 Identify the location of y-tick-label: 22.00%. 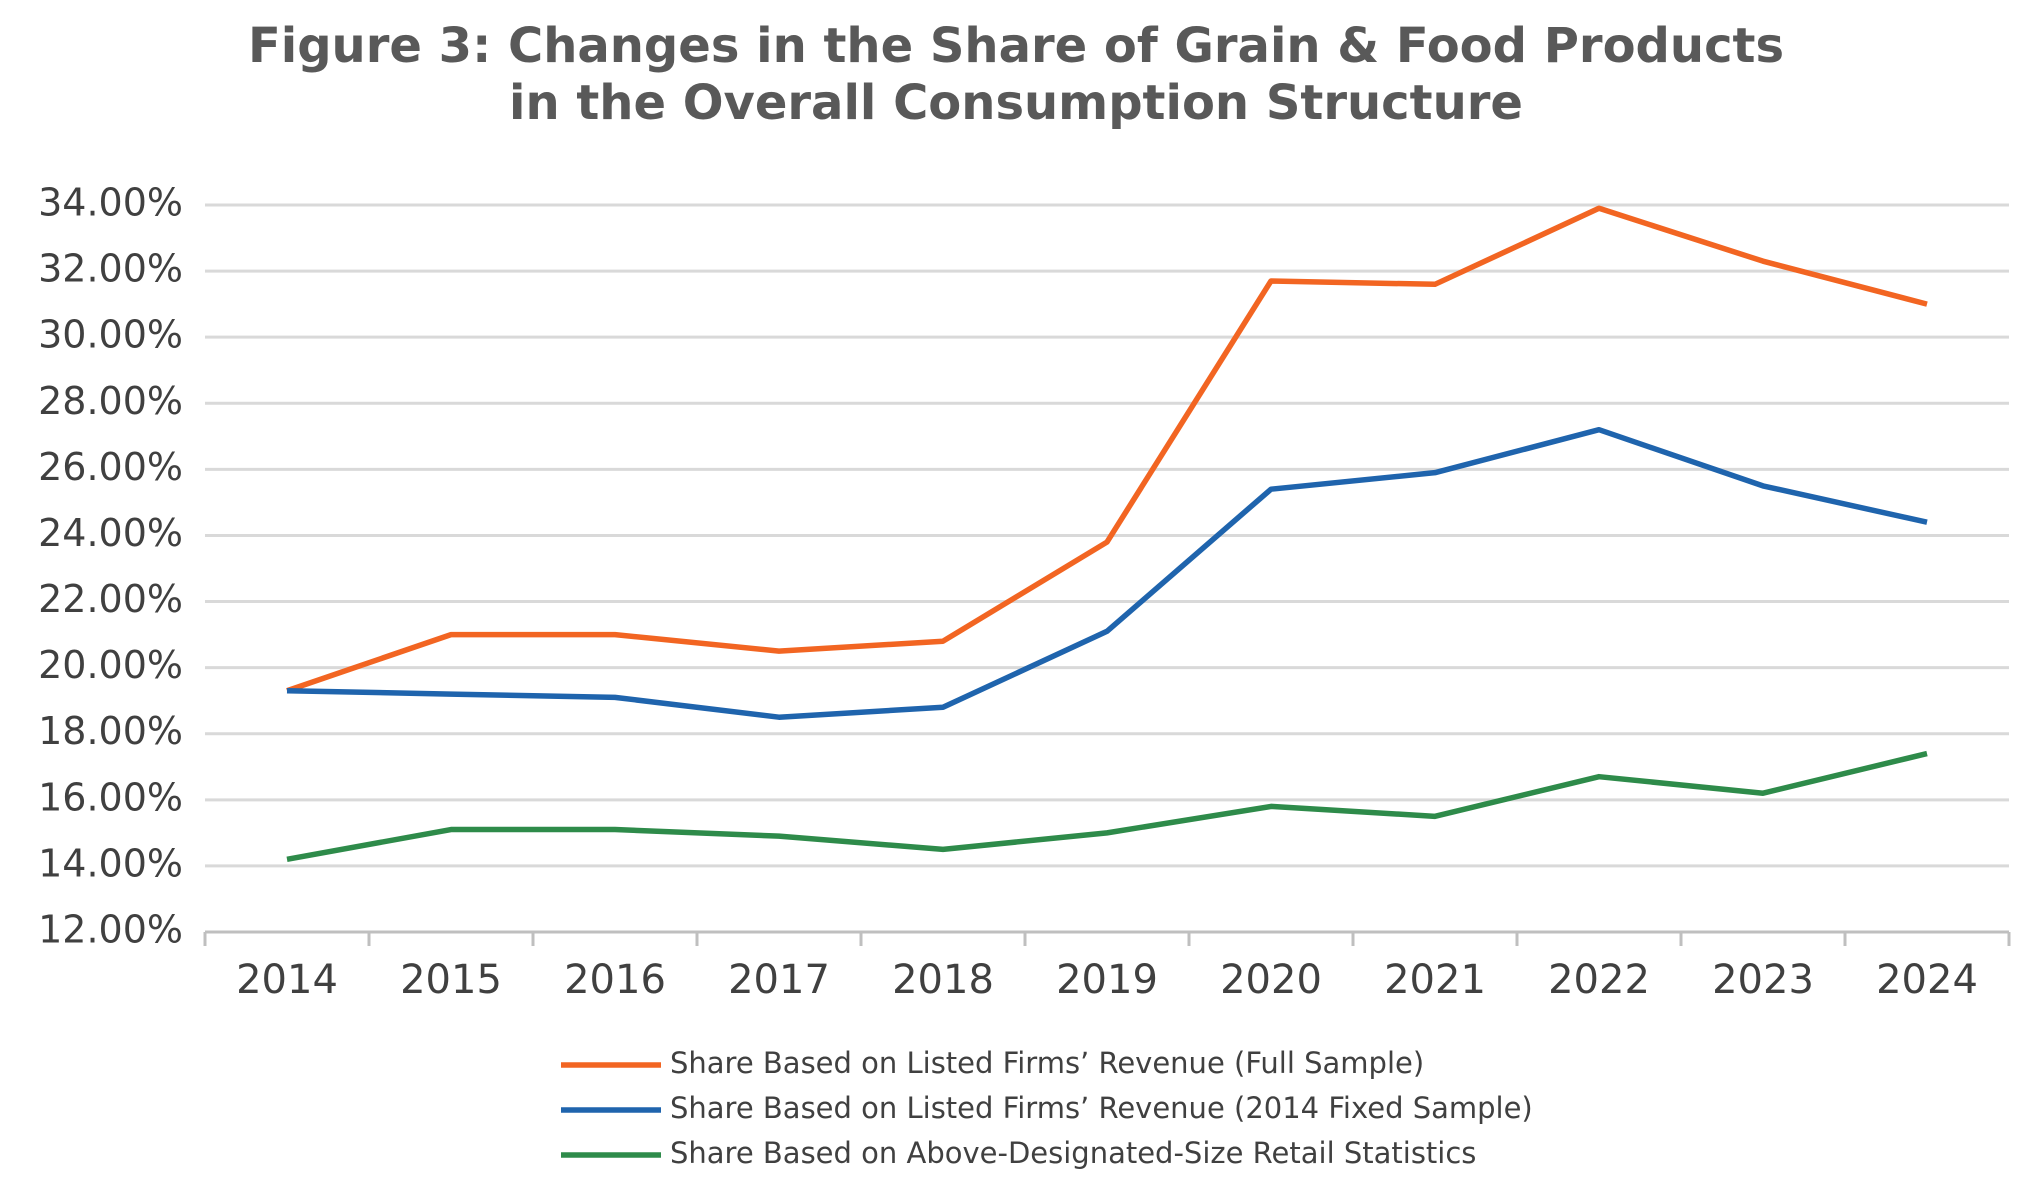
(110, 599).